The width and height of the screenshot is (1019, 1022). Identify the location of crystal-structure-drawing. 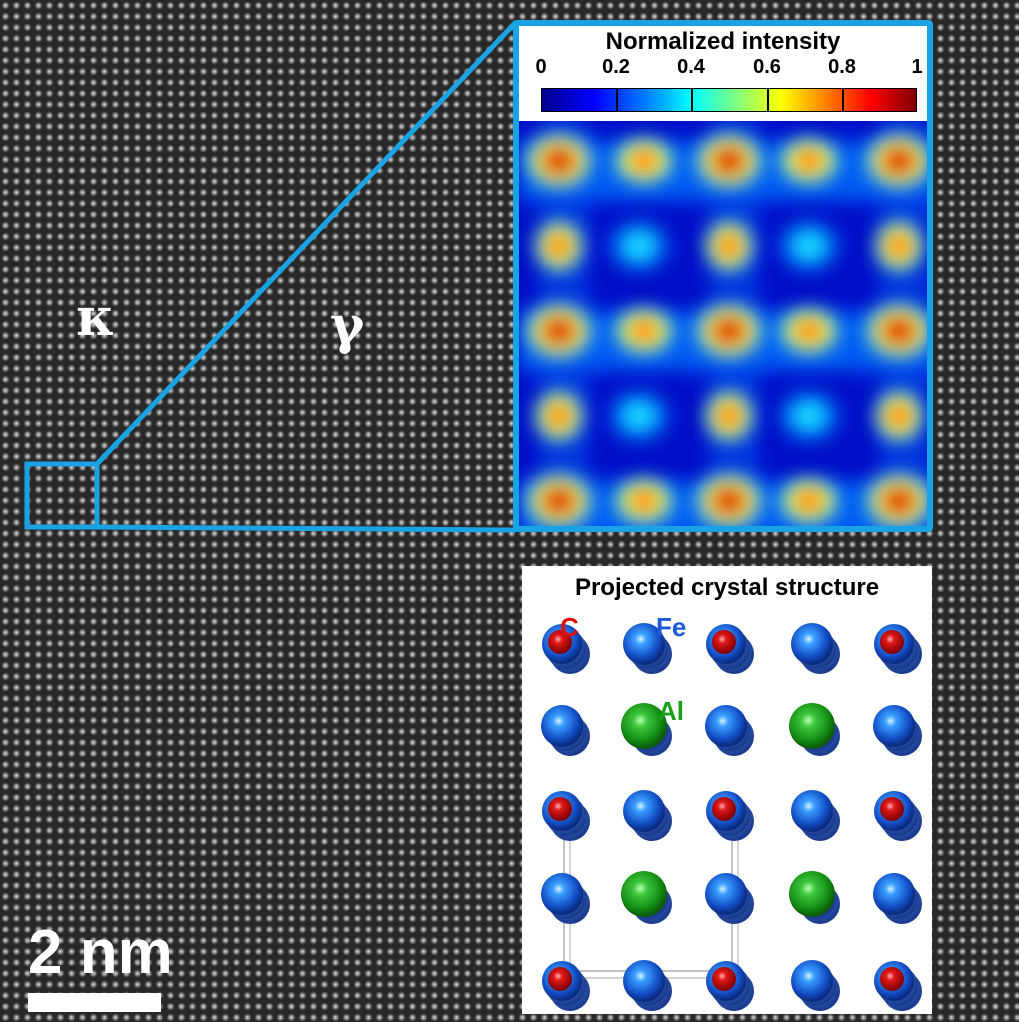
(731, 817).